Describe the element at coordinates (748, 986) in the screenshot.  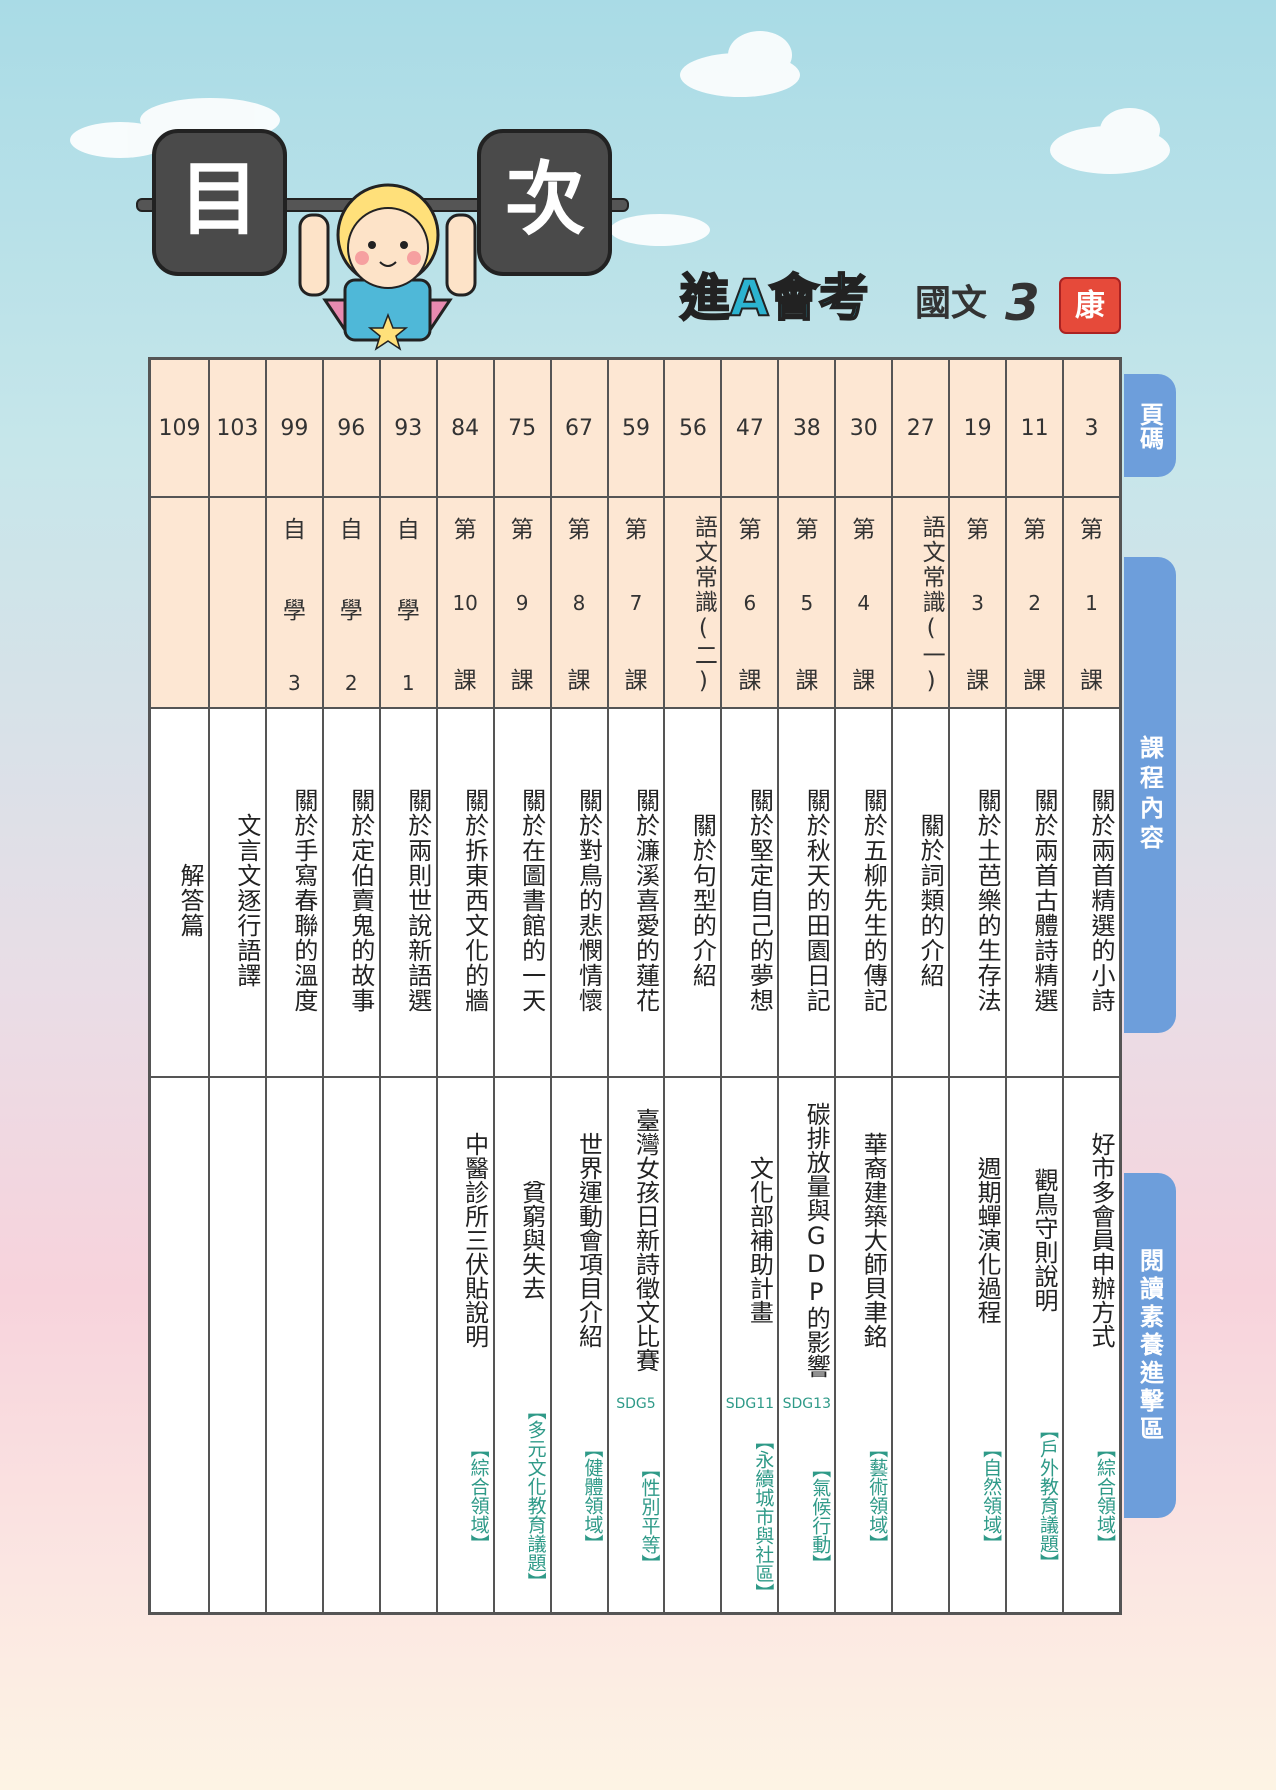
I see `column: 47 第 6 課關於堅定自己的夢想 文化部補助計畫 SDG11 【永續城市與社區】` at that location.